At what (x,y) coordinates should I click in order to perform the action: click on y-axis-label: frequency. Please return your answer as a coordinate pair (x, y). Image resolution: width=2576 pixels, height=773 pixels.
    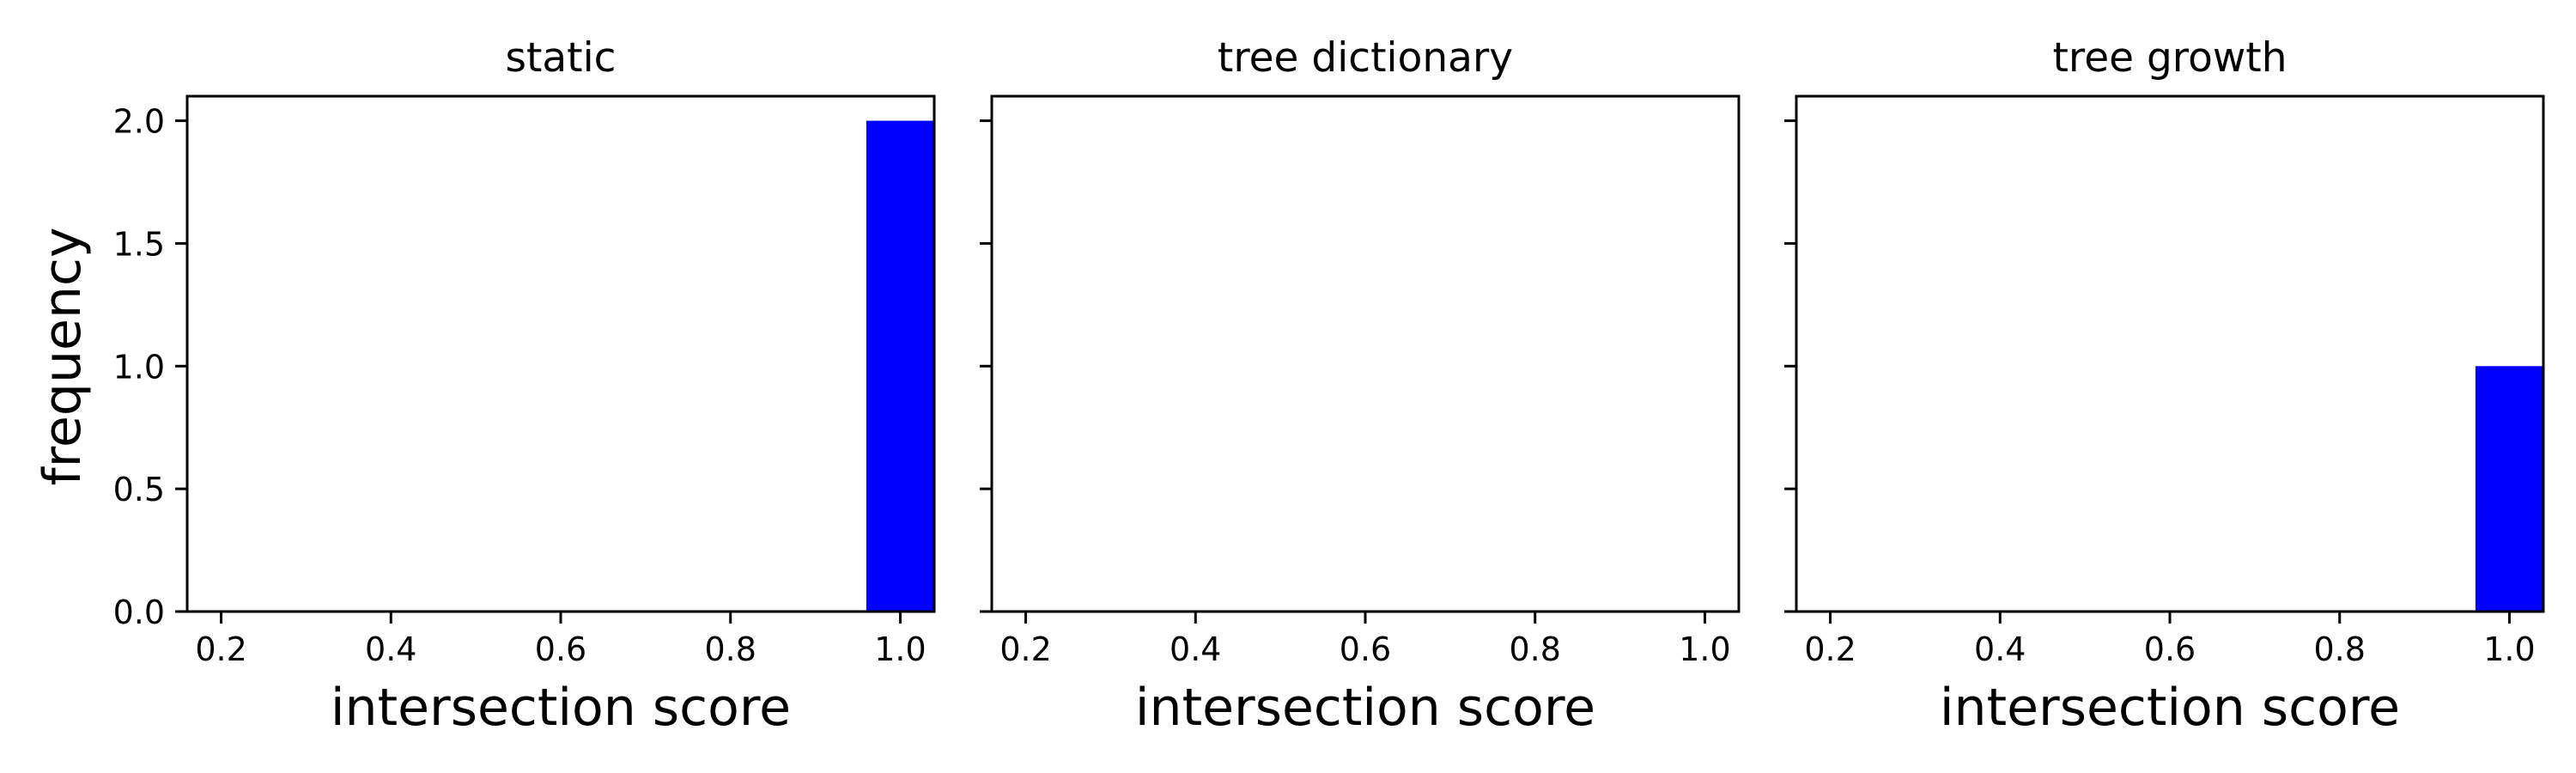
    Looking at the image, I should click on (63, 357).